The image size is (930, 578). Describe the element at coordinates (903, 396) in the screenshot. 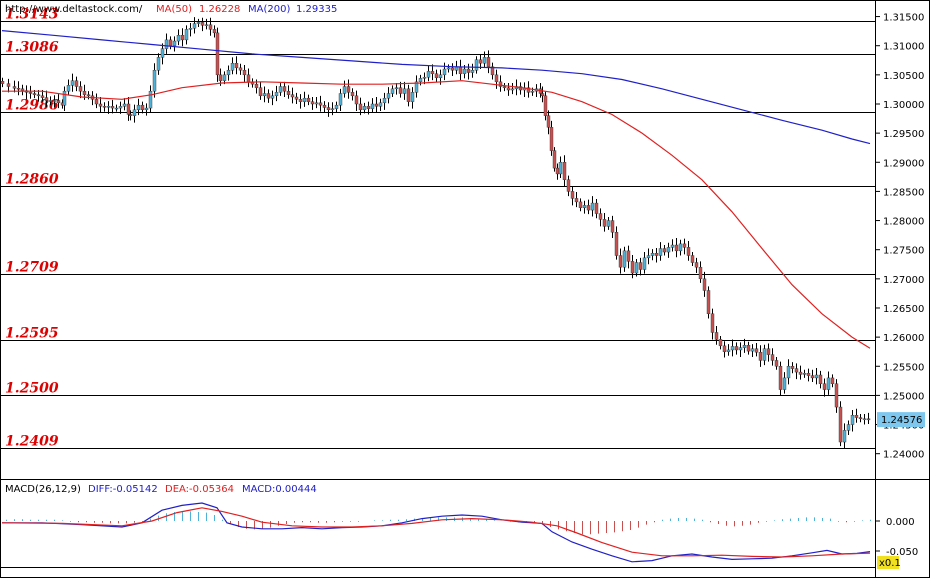

I see `price-tick-label: 1.25000` at that location.